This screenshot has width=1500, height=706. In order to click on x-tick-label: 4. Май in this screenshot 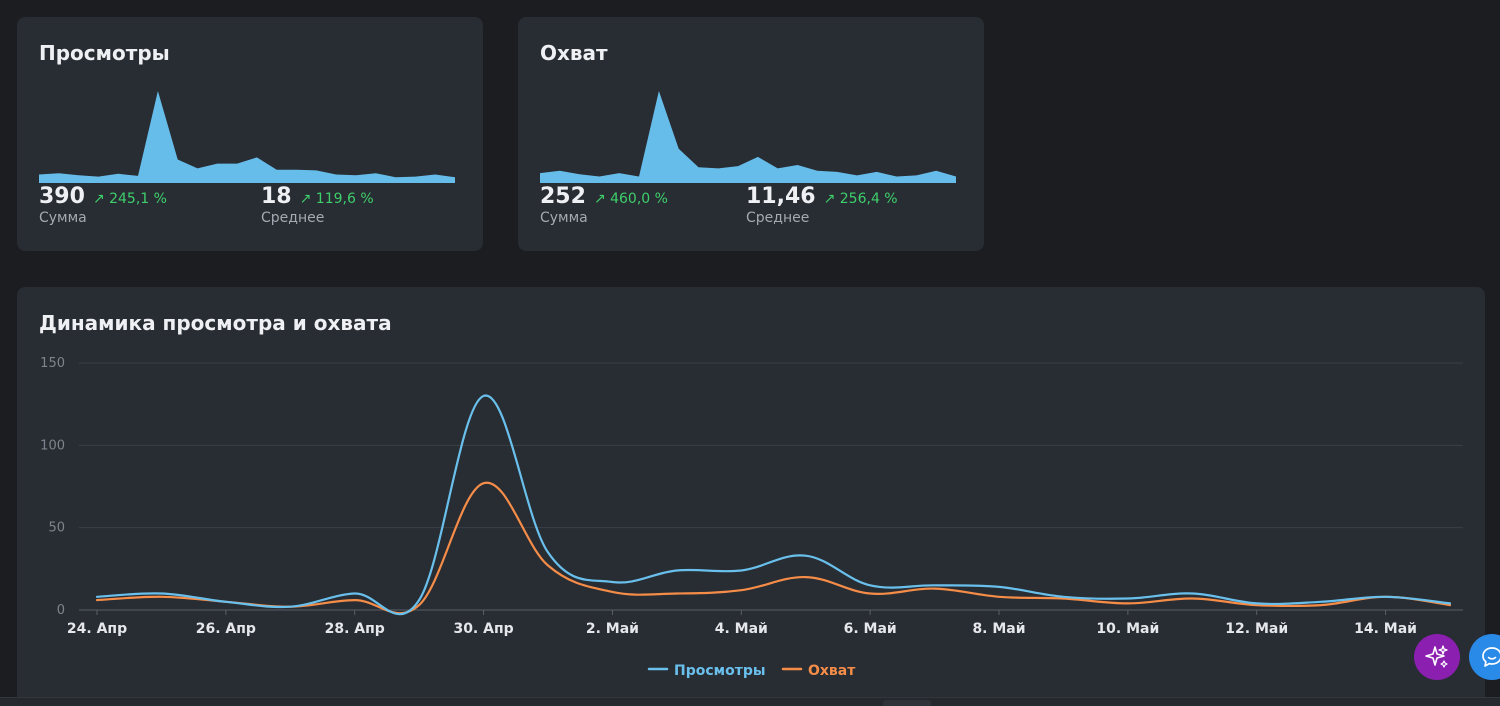, I will do `click(741, 629)`.